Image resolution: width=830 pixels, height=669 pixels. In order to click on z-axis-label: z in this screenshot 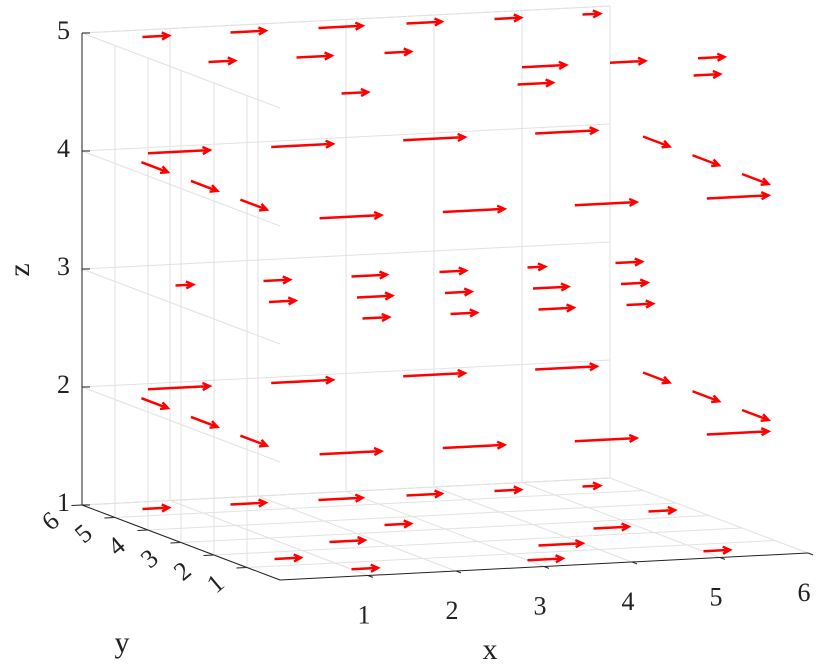, I will do `click(19, 269)`.